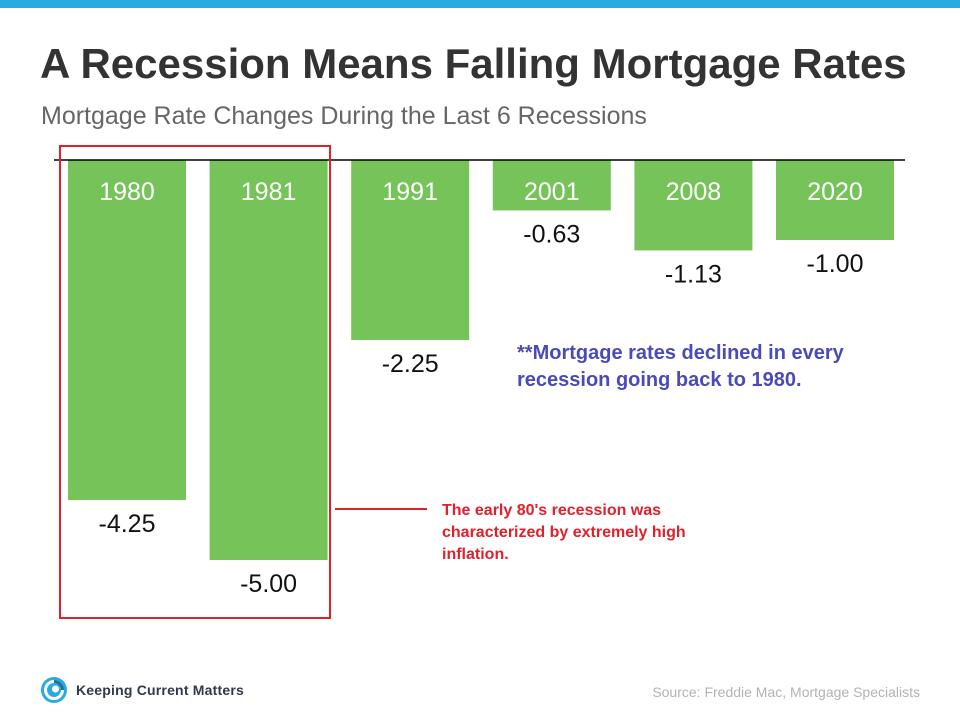  I want to click on category-label-1991: 1991, so click(410, 192).